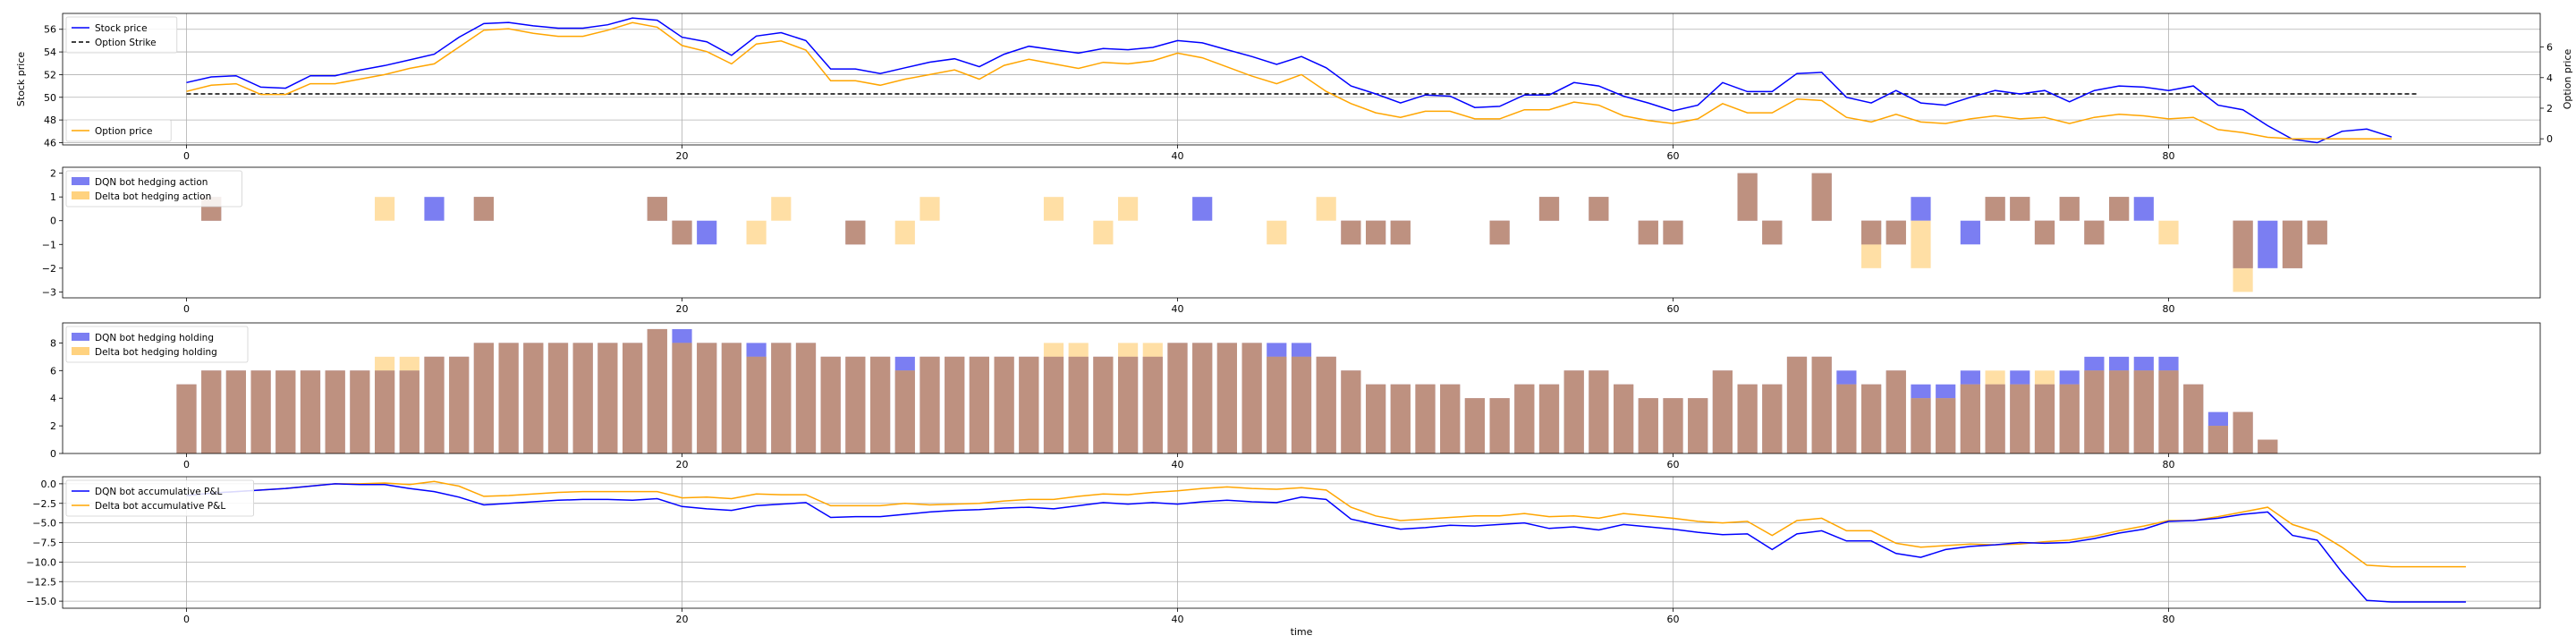  I want to click on delta-pnl-line, so click(1326, 524).